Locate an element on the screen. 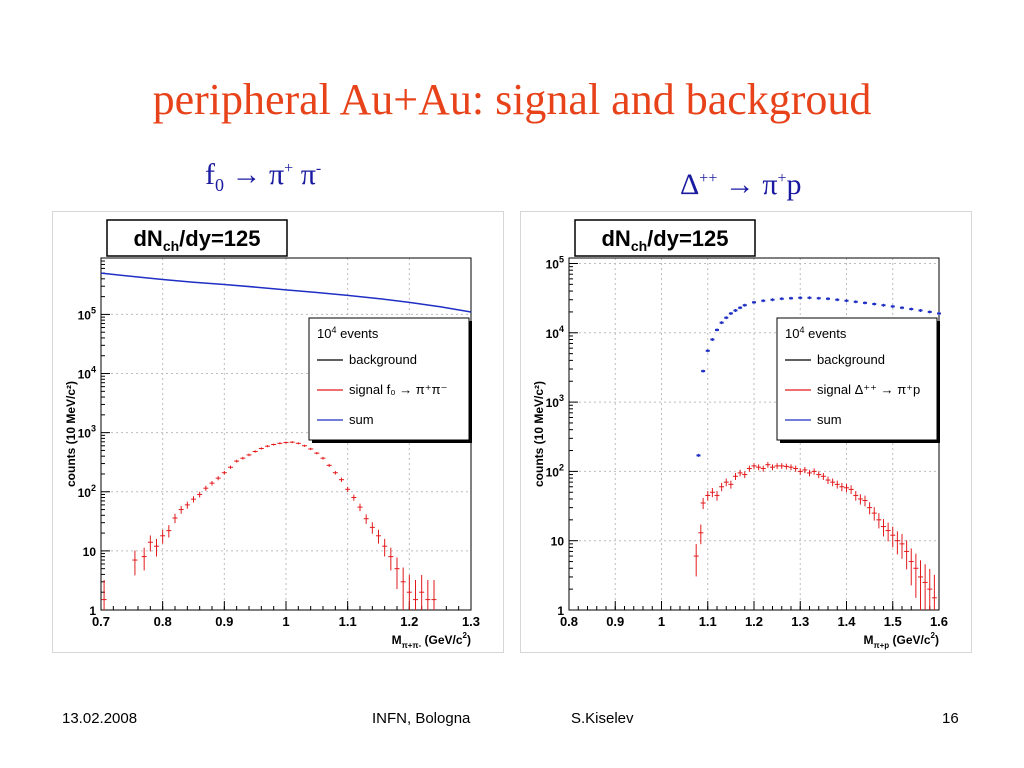 This screenshot has height=768, width=1024. y-tick-label: 10 is located at coordinates (90, 552).